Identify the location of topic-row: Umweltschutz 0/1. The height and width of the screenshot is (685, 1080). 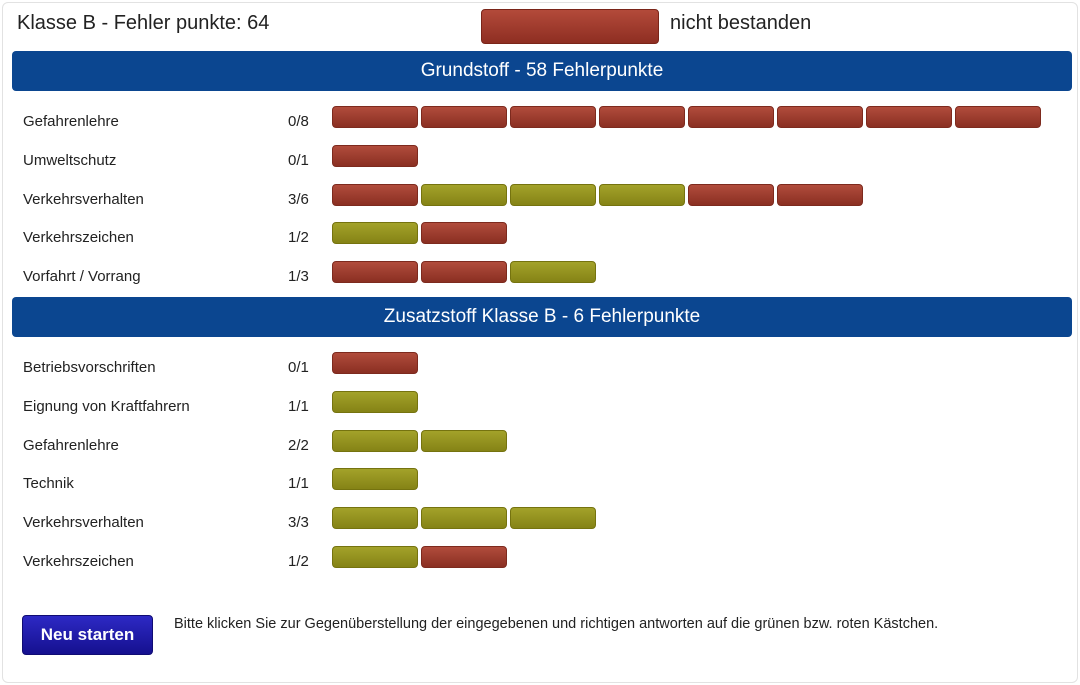
(540, 161).